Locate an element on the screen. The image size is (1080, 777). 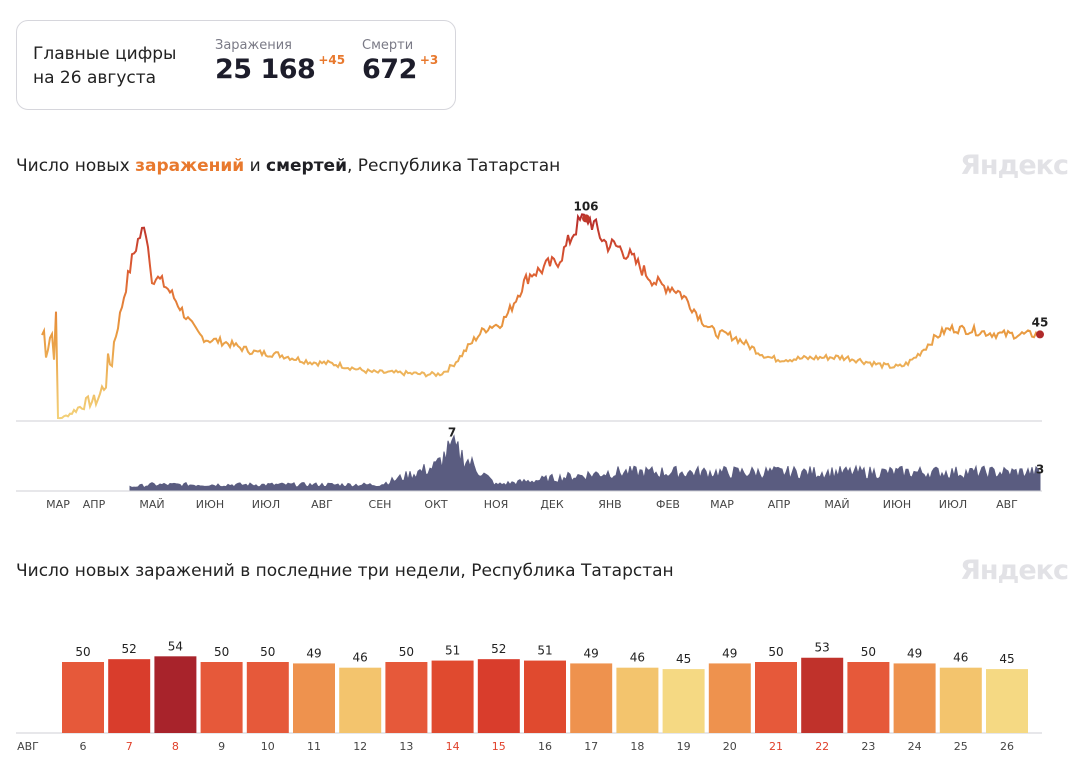
bar-day-label: 23 is located at coordinates (868, 746).